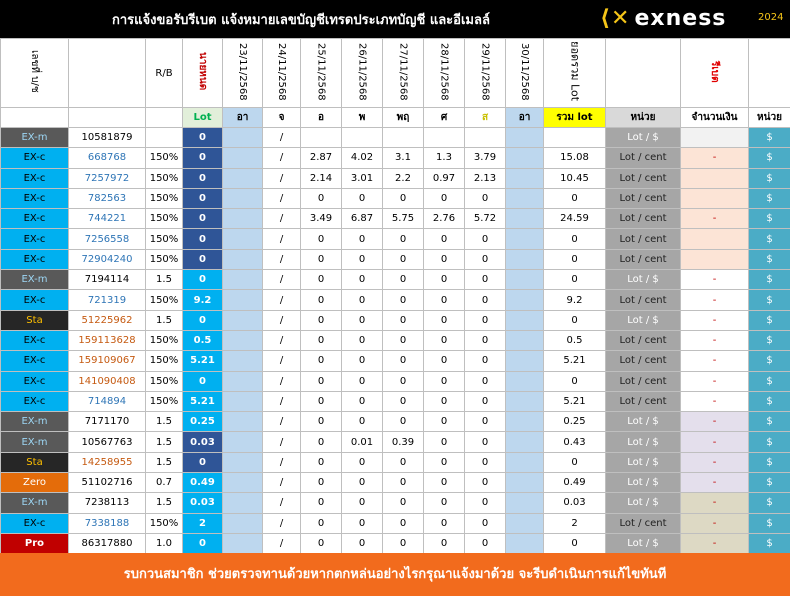  What do you see at coordinates (714, 73) in the screenshot?
I see `rebate-header: รีเบต` at bounding box center [714, 73].